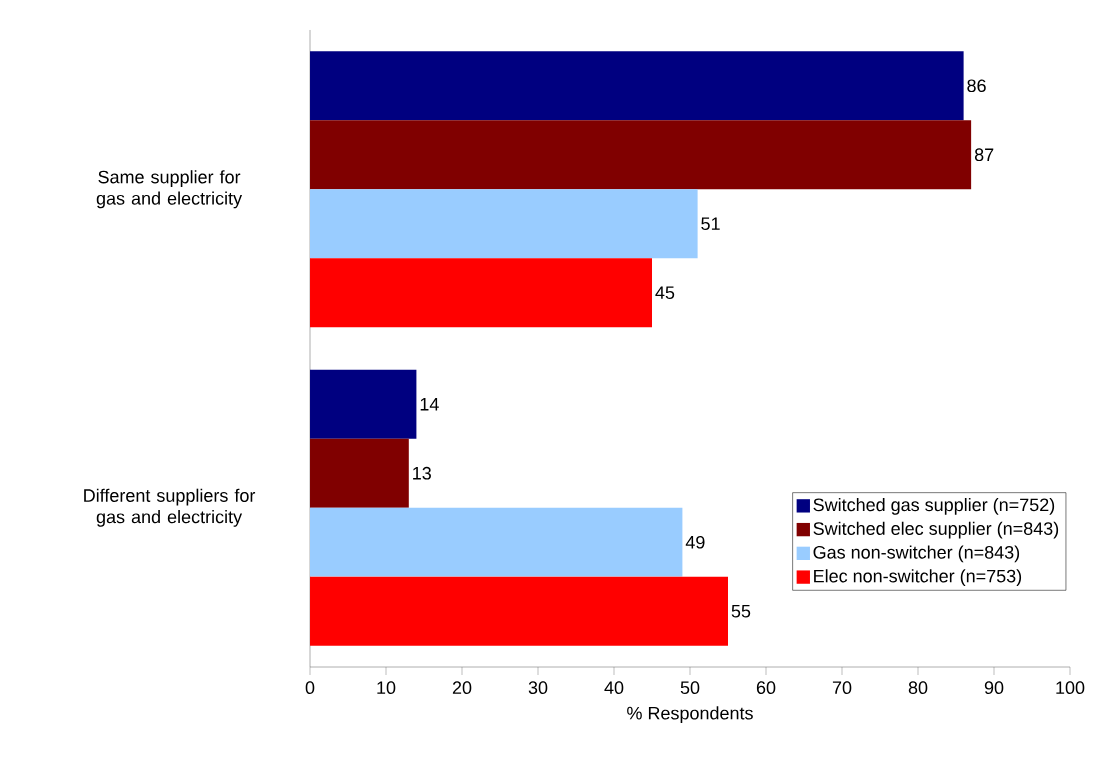 The width and height of the screenshot is (1098, 760). I want to click on data-label: 87, so click(984, 155).